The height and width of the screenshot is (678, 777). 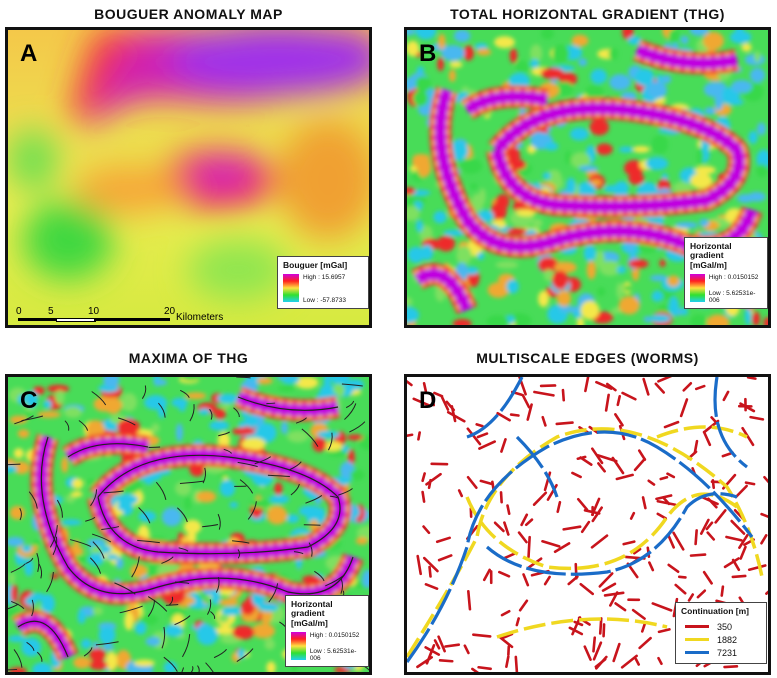 What do you see at coordinates (51, 311) in the screenshot?
I see `scale-label: 5` at bounding box center [51, 311].